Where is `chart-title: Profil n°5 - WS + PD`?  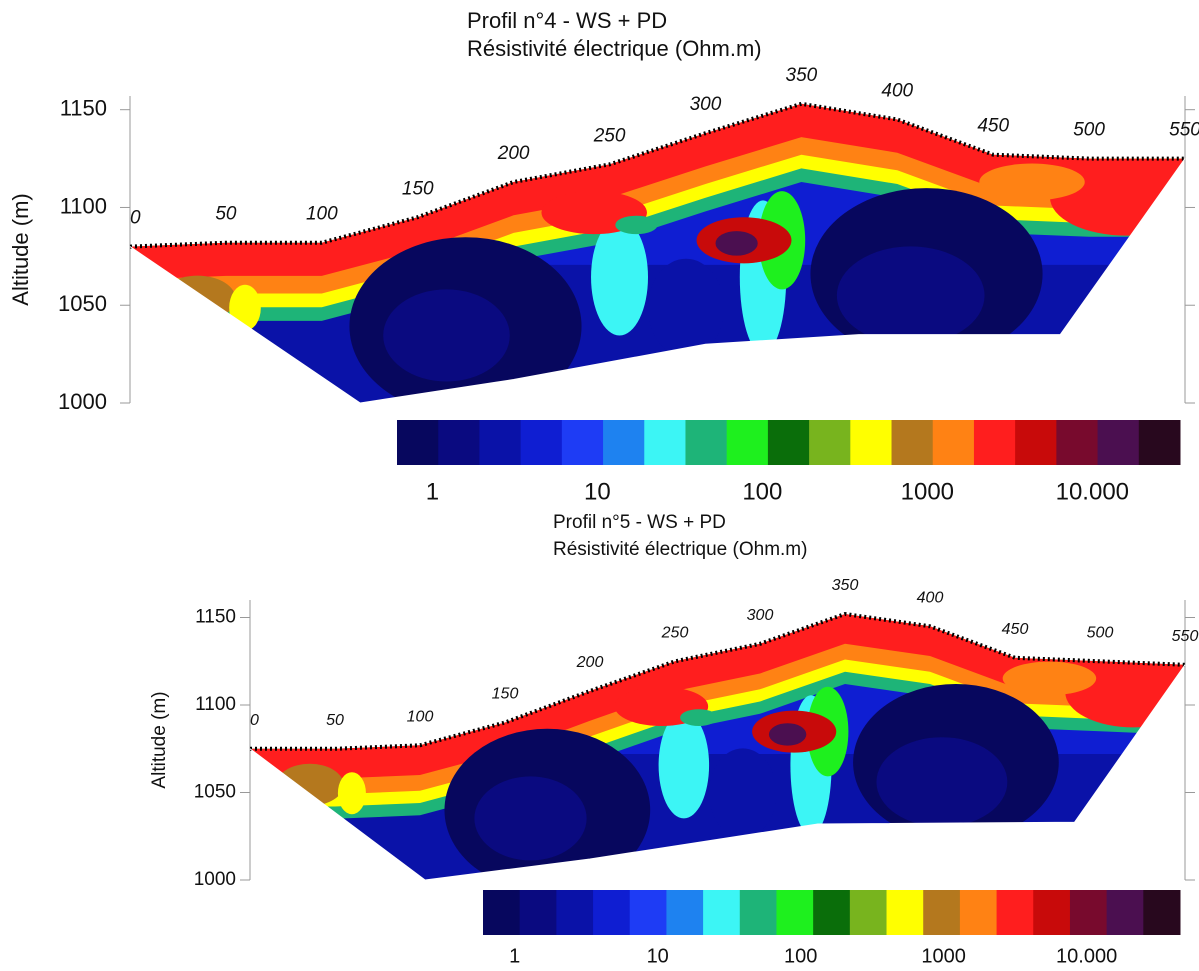 chart-title: Profil n°5 - WS + PD is located at coordinates (639, 522).